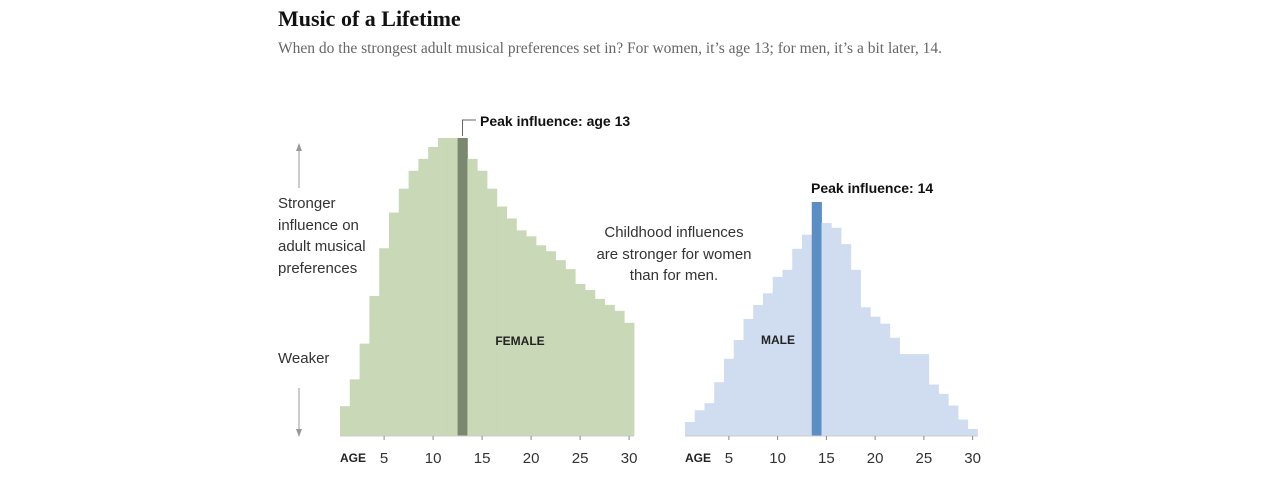  I want to click on male-tick-label-30: 30, so click(972, 458).